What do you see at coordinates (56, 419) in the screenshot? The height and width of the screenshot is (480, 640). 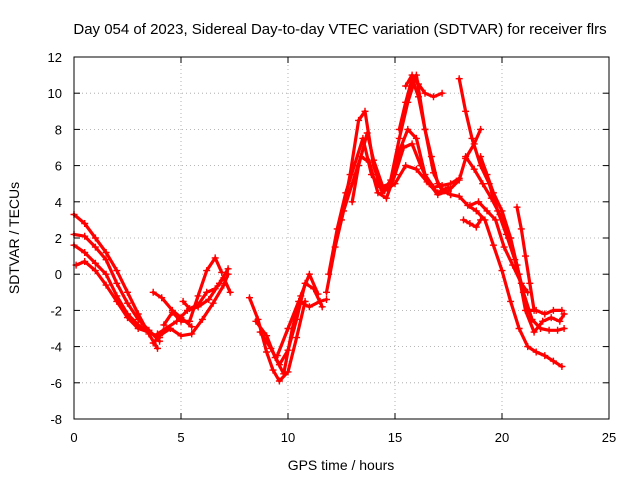 I see `y-tick-label: -8` at bounding box center [56, 419].